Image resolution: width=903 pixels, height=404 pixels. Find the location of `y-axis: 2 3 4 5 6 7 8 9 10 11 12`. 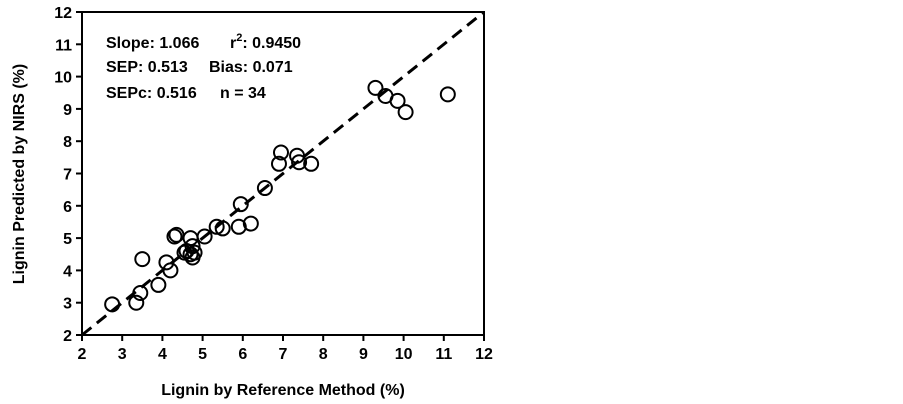

y-axis: 2 3 4 5 6 7 8 9 10 11 12 is located at coordinates (68, 175).